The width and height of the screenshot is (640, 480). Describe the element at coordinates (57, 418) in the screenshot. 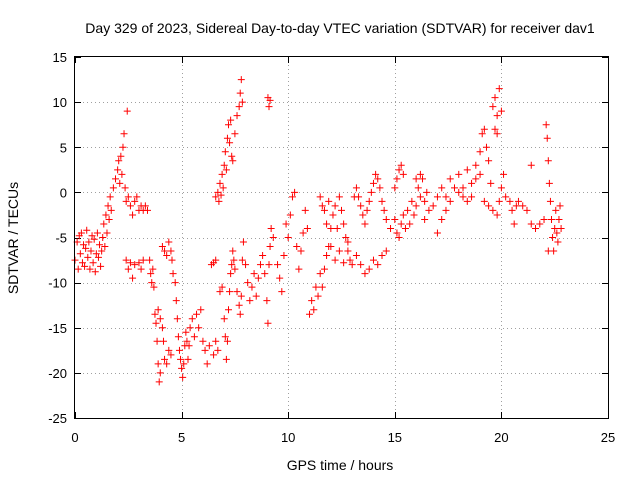

I see `y-tick-label: -25` at that location.